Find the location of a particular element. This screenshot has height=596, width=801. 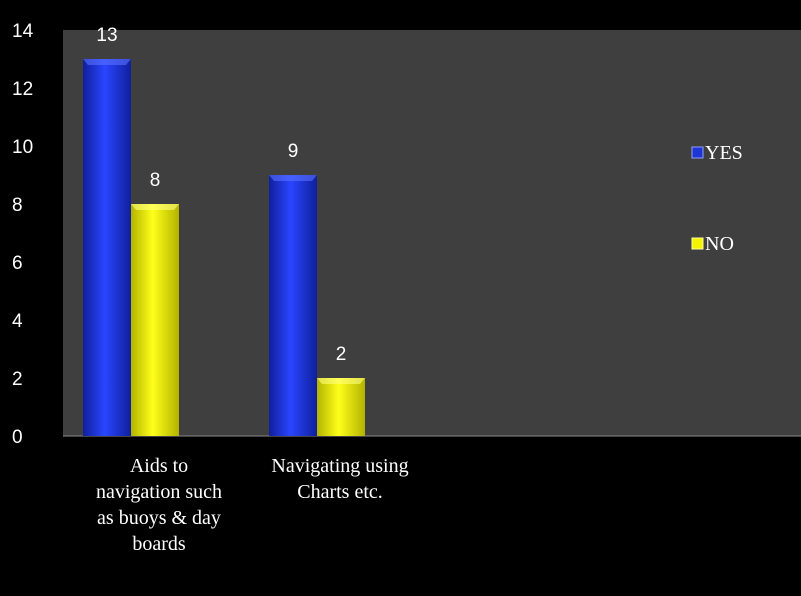

y-tick-label: 6 is located at coordinates (17, 263).